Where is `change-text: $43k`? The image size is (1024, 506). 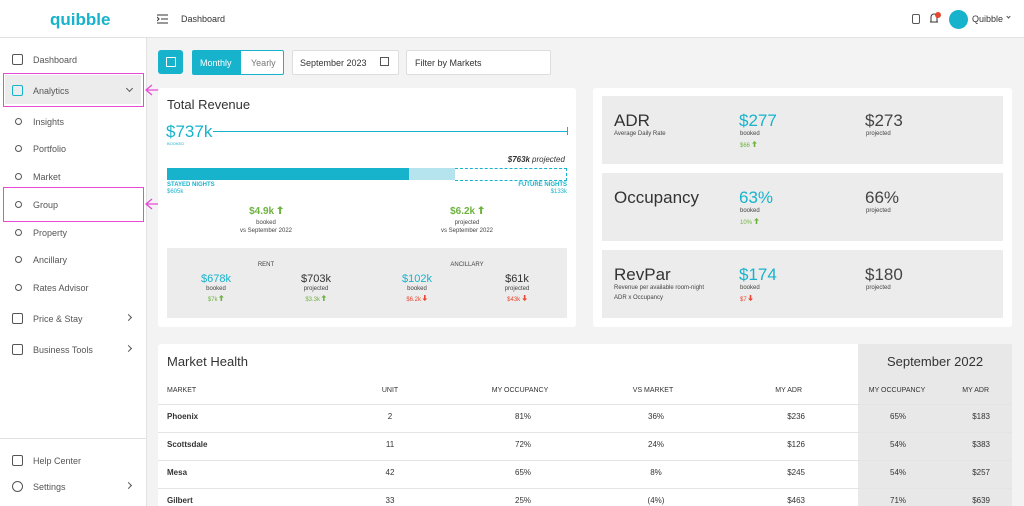 change-text: $43k is located at coordinates (514, 300).